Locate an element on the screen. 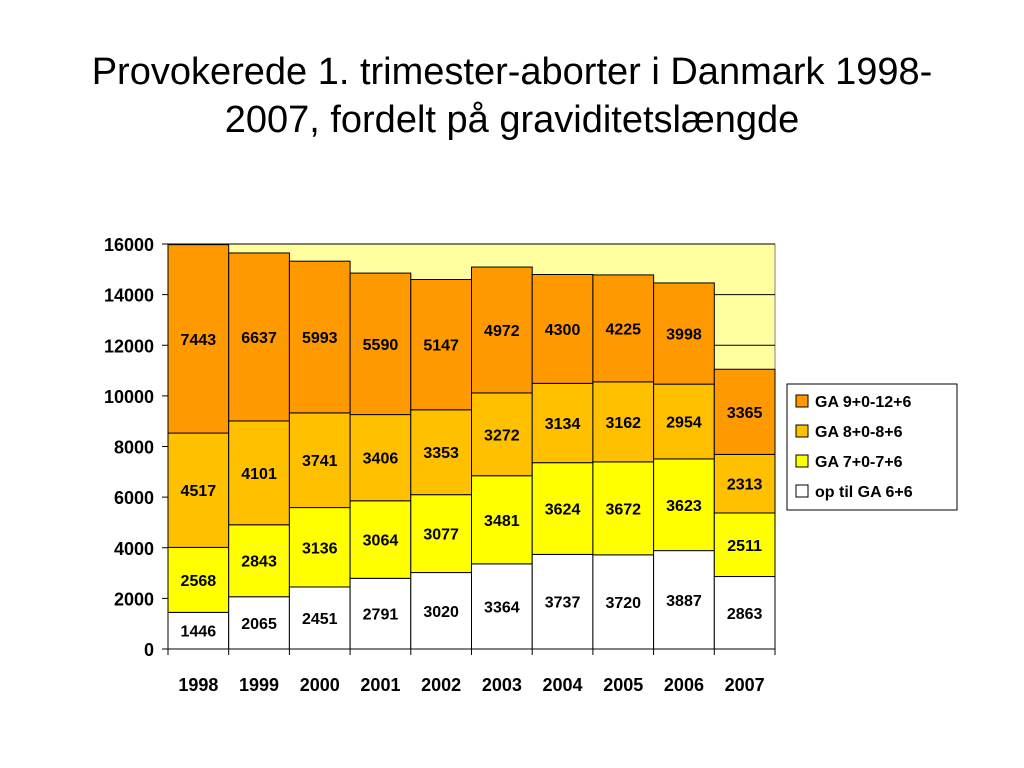 Image resolution: width=1024 pixels, height=768 pixels. bar-value-label: 3623 is located at coordinates (684, 506).